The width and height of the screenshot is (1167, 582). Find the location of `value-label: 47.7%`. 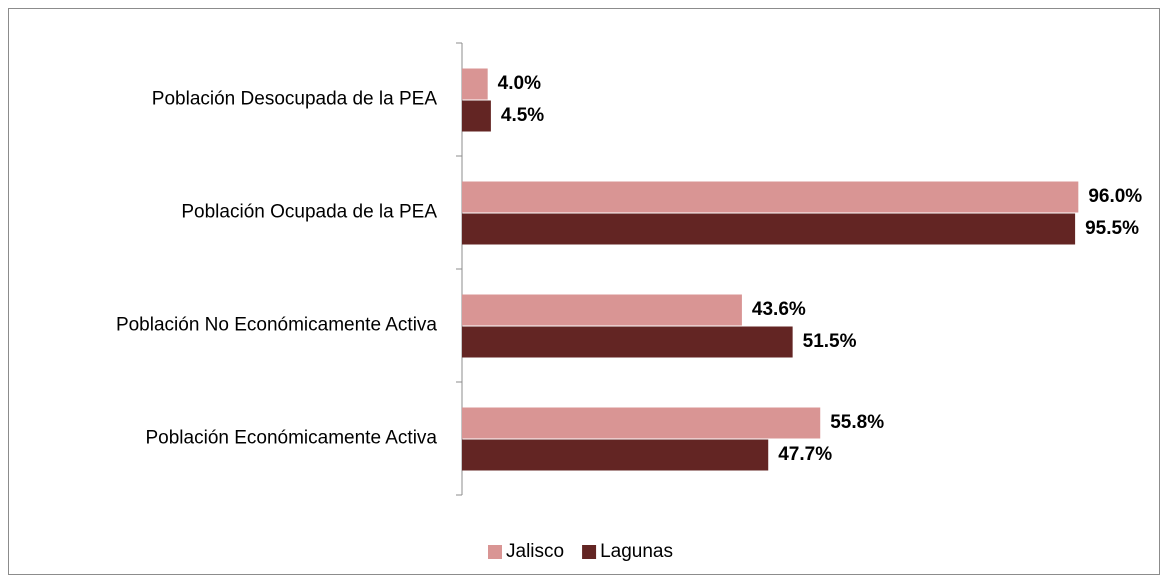

value-label: 47.7% is located at coordinates (805, 454).